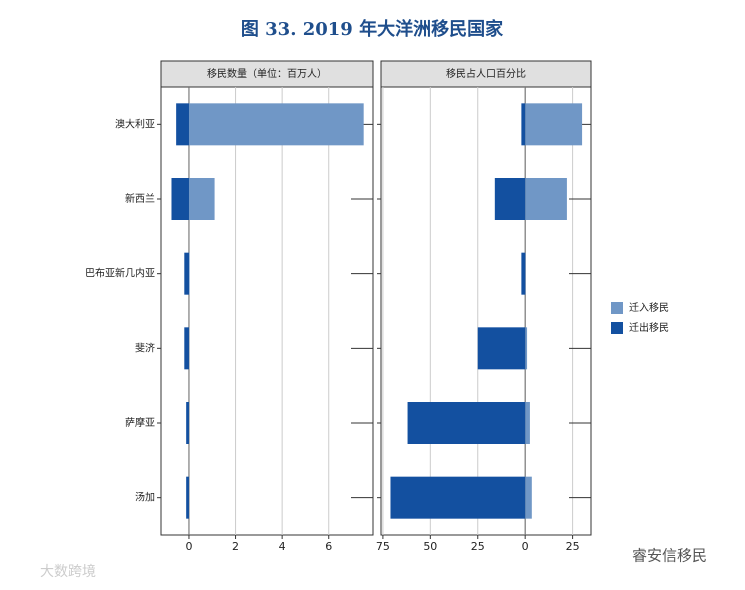  What do you see at coordinates (140, 198) in the screenshot?
I see `y-tick-label: 新西兰` at bounding box center [140, 198].